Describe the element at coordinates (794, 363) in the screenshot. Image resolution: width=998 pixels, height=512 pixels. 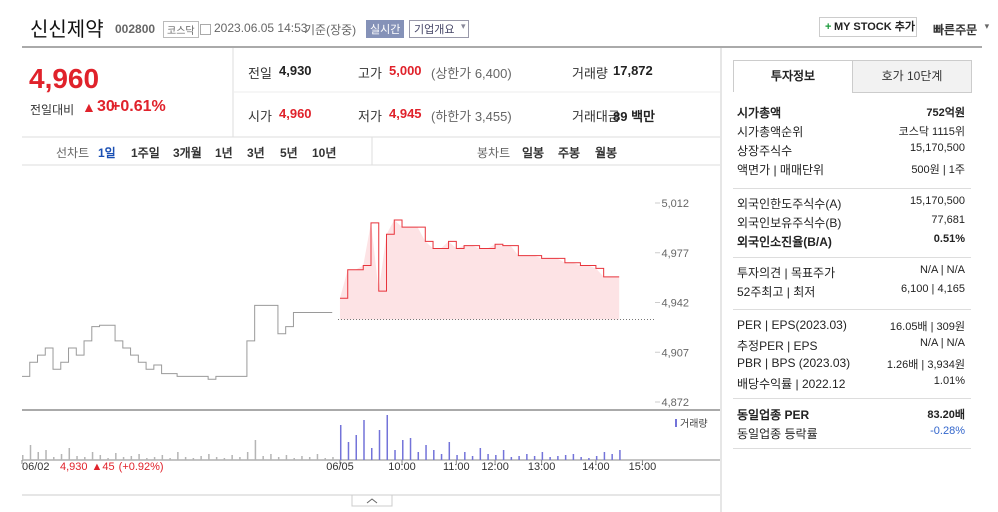
I see `info-label: PBR | BPS (2023.03)` at that location.